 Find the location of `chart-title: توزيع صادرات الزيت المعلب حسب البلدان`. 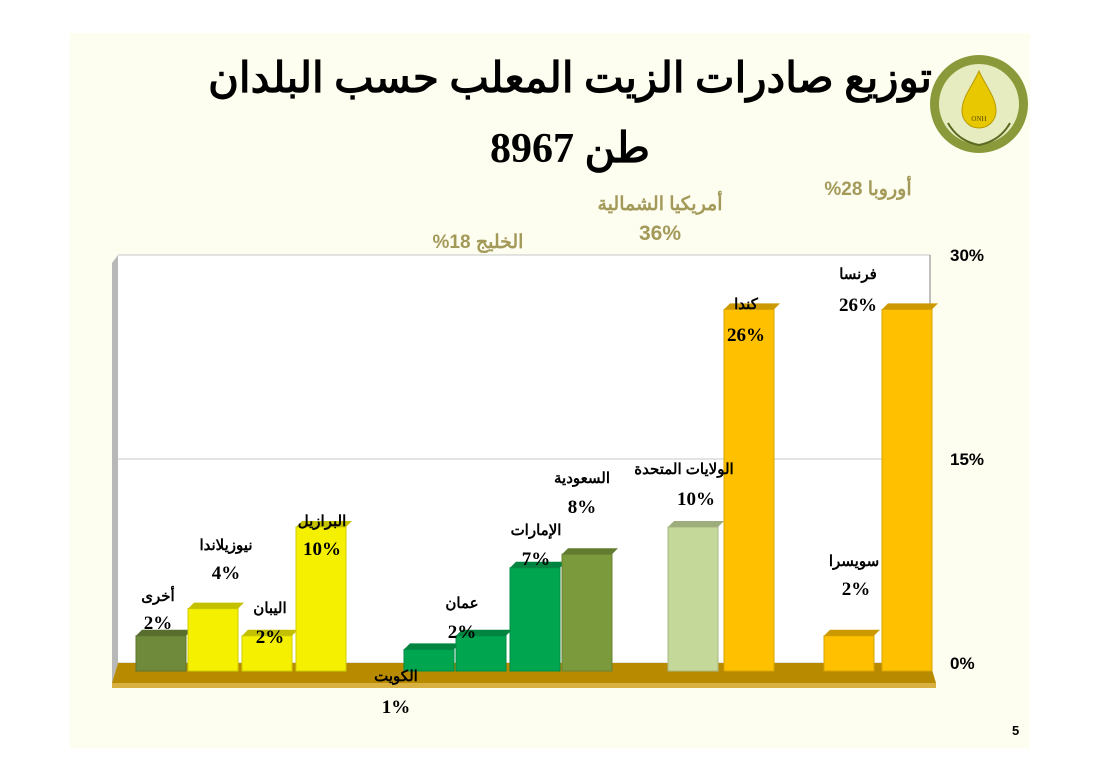

chart-title: توزيع صادرات الزيت المعلب حسب البلدان is located at coordinates (570, 79).